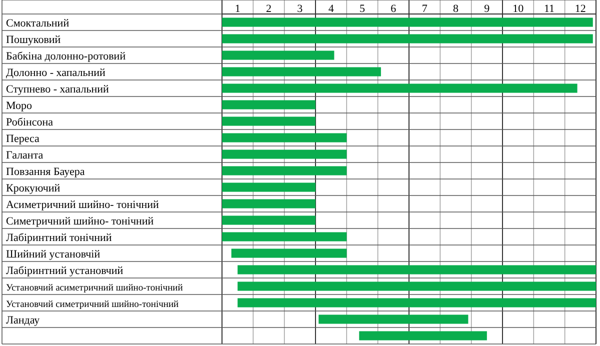 This screenshot has height=346, width=600. Describe the element at coordinates (83, 204) in the screenshot. I see `y-tick-label: Асиметричний шийно- тонічний` at that location.